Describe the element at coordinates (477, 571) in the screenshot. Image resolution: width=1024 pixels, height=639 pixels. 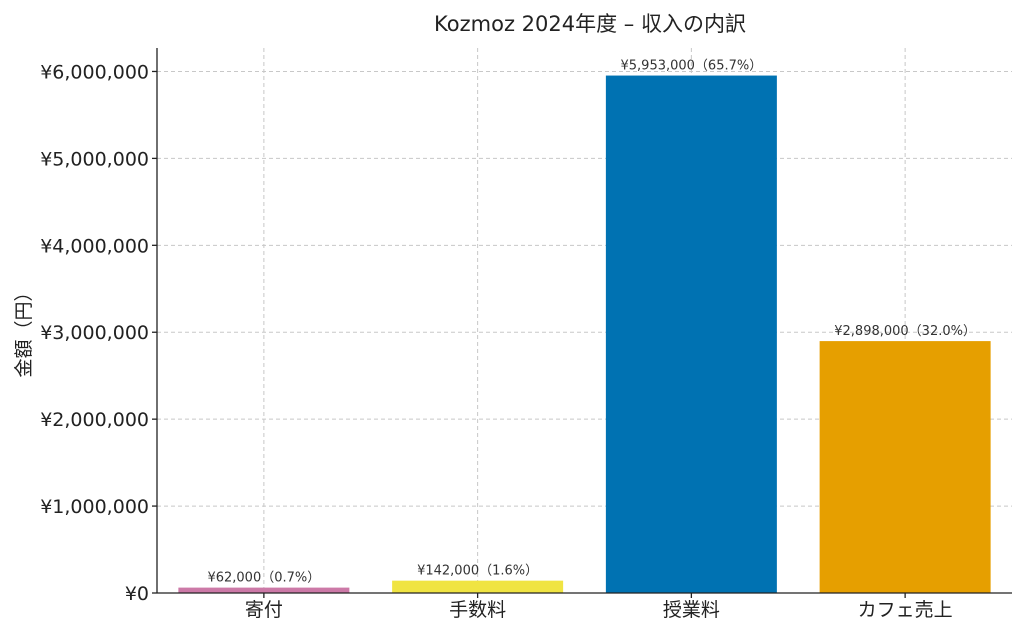
I see `bar-data-label: ¥142,000（1.6%）` at that location.